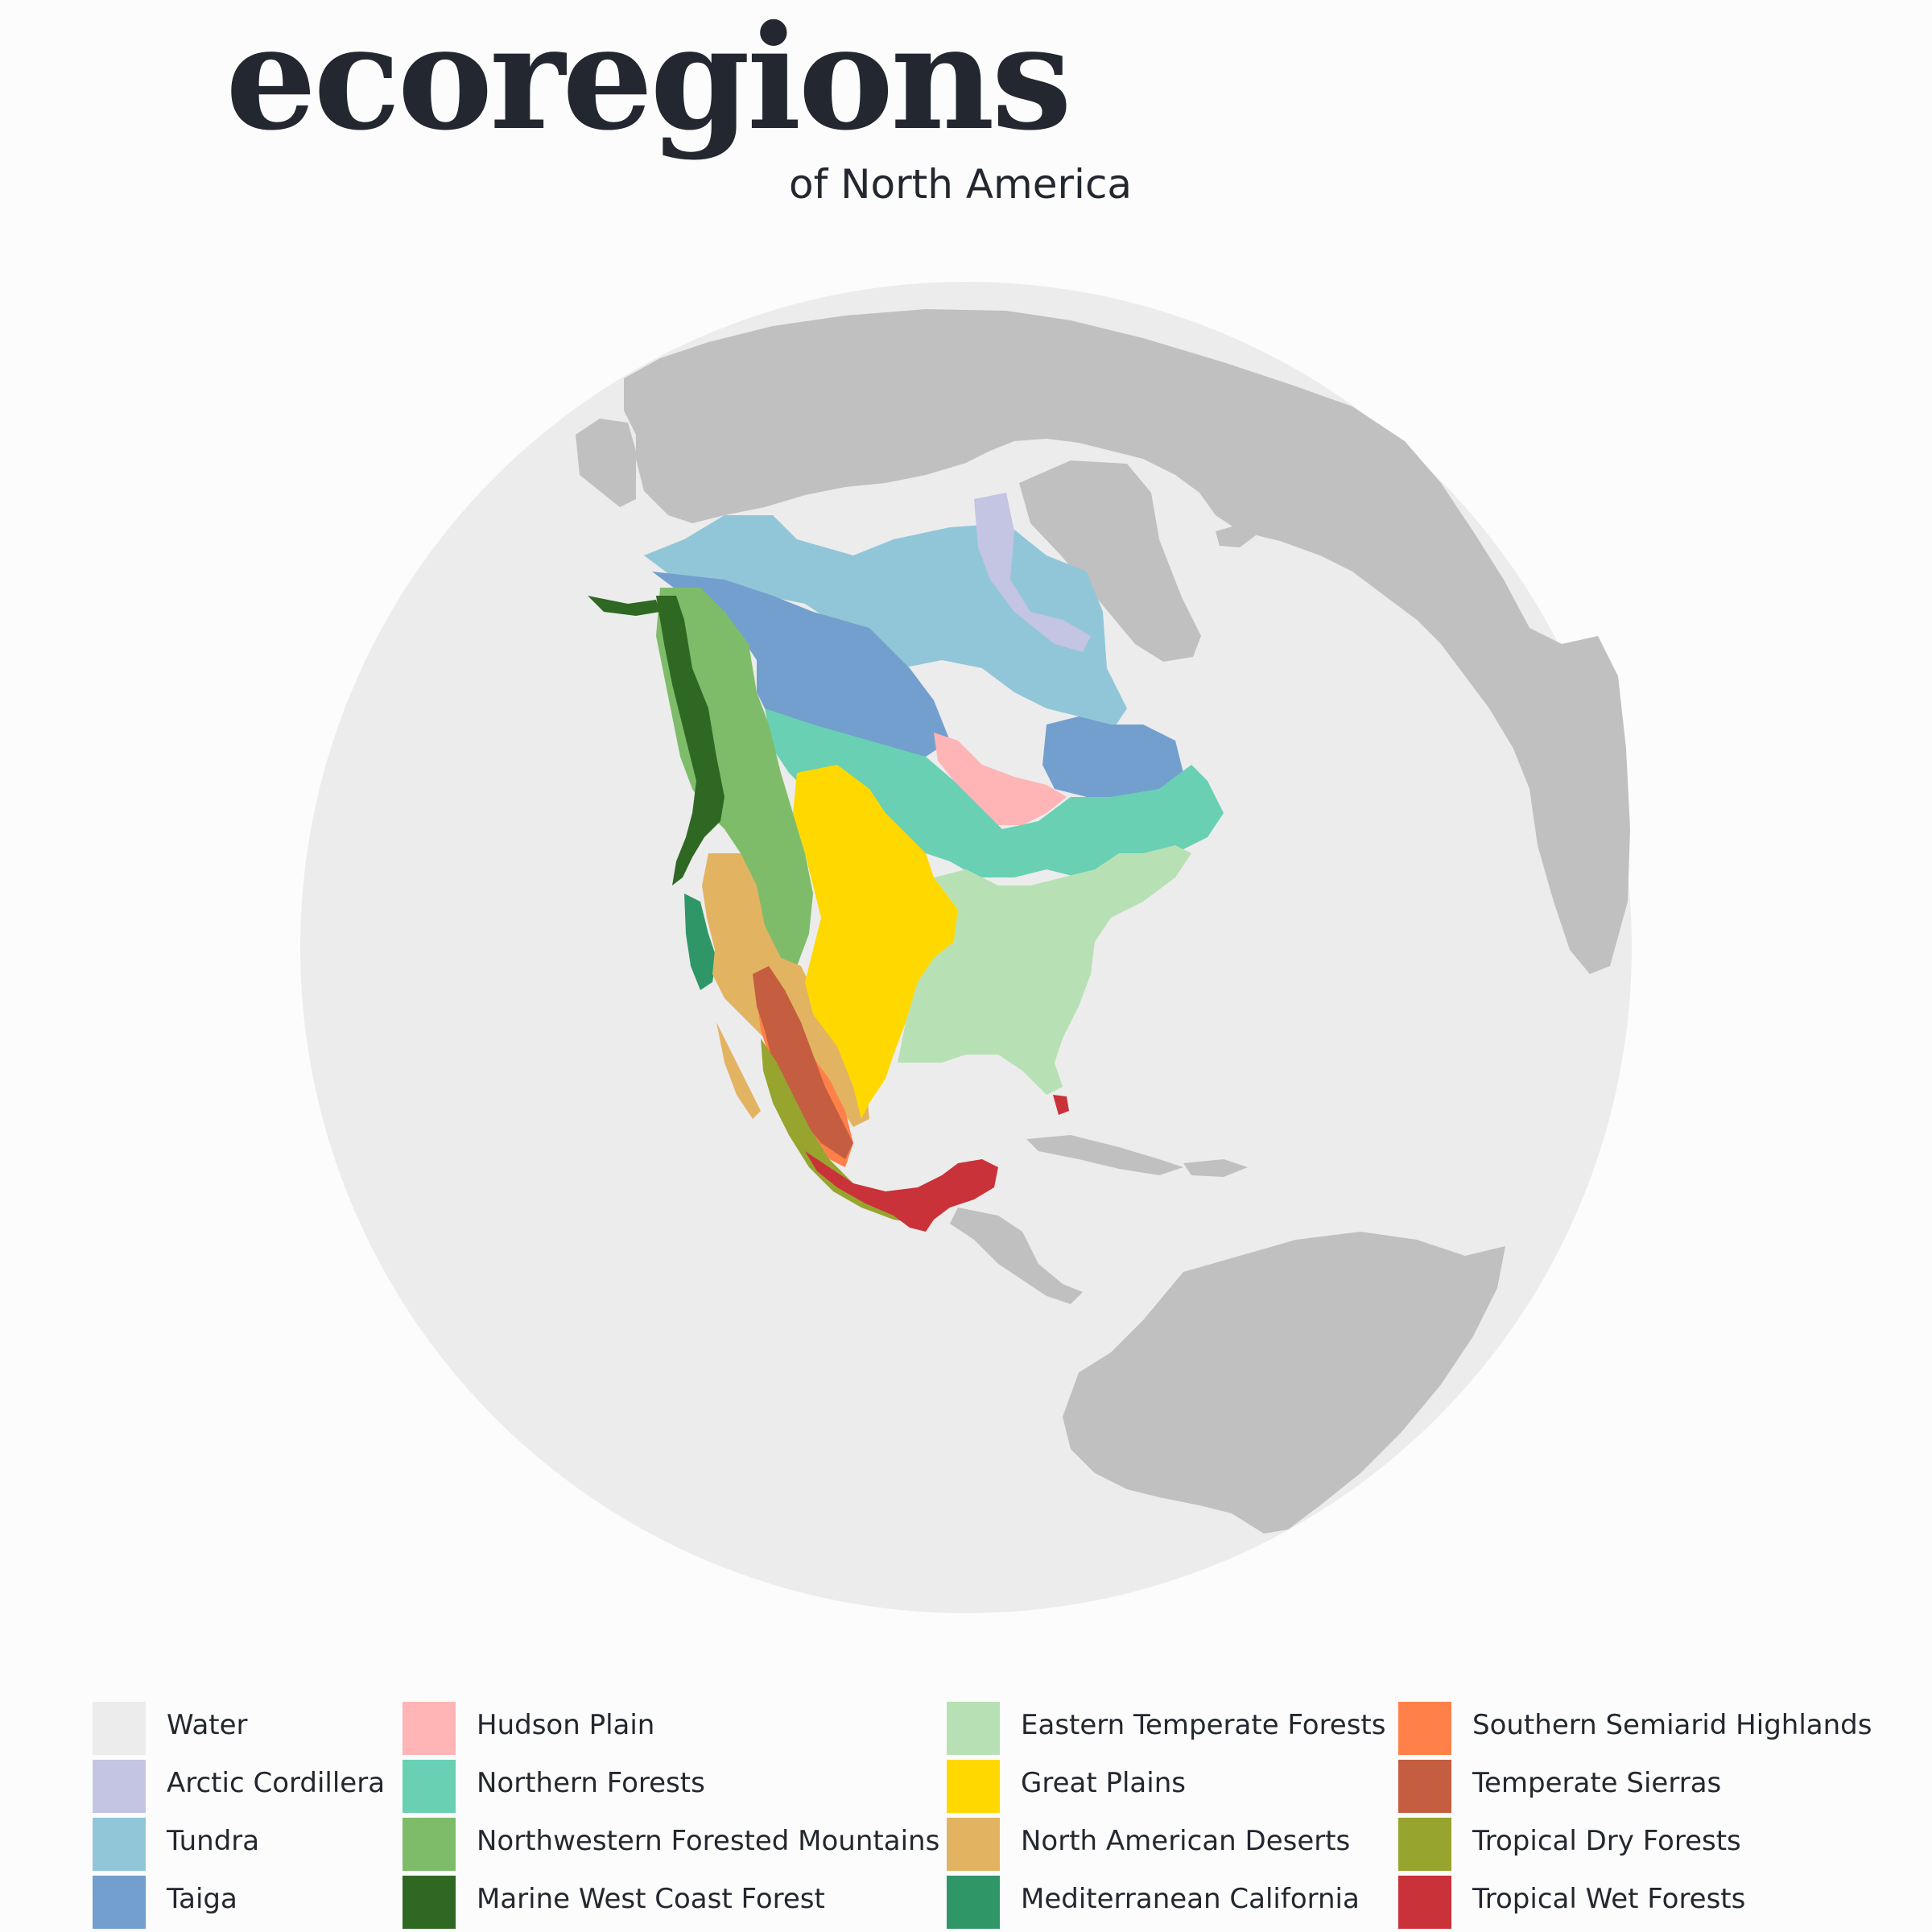 This screenshot has width=1932, height=1932. What do you see at coordinates (1016, 1256) in the screenshot?
I see `central-america-land` at bounding box center [1016, 1256].